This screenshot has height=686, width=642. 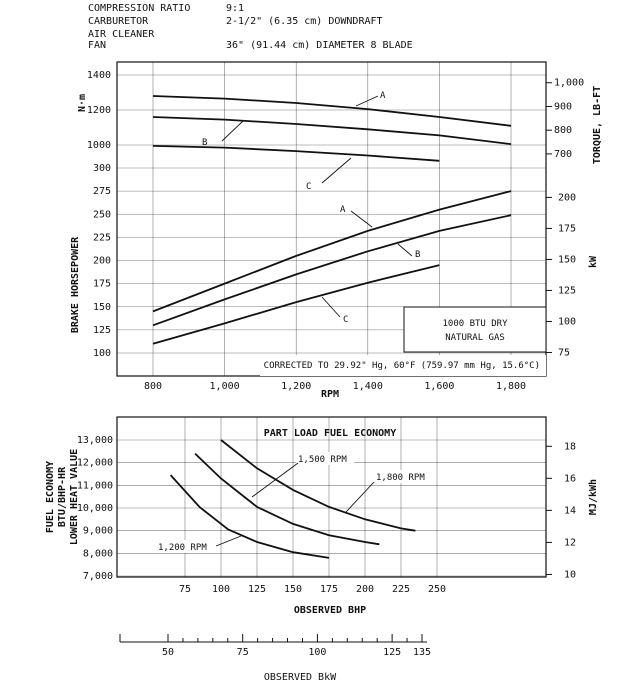 I want to click on hp-tick: 200, so click(x=102, y=261).